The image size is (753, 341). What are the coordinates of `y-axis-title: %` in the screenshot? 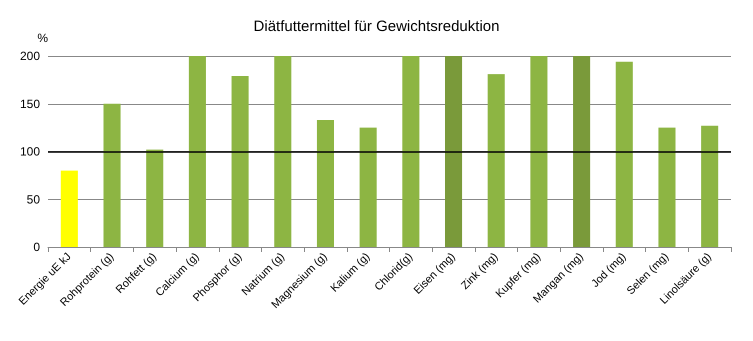 It's located at (42, 38).